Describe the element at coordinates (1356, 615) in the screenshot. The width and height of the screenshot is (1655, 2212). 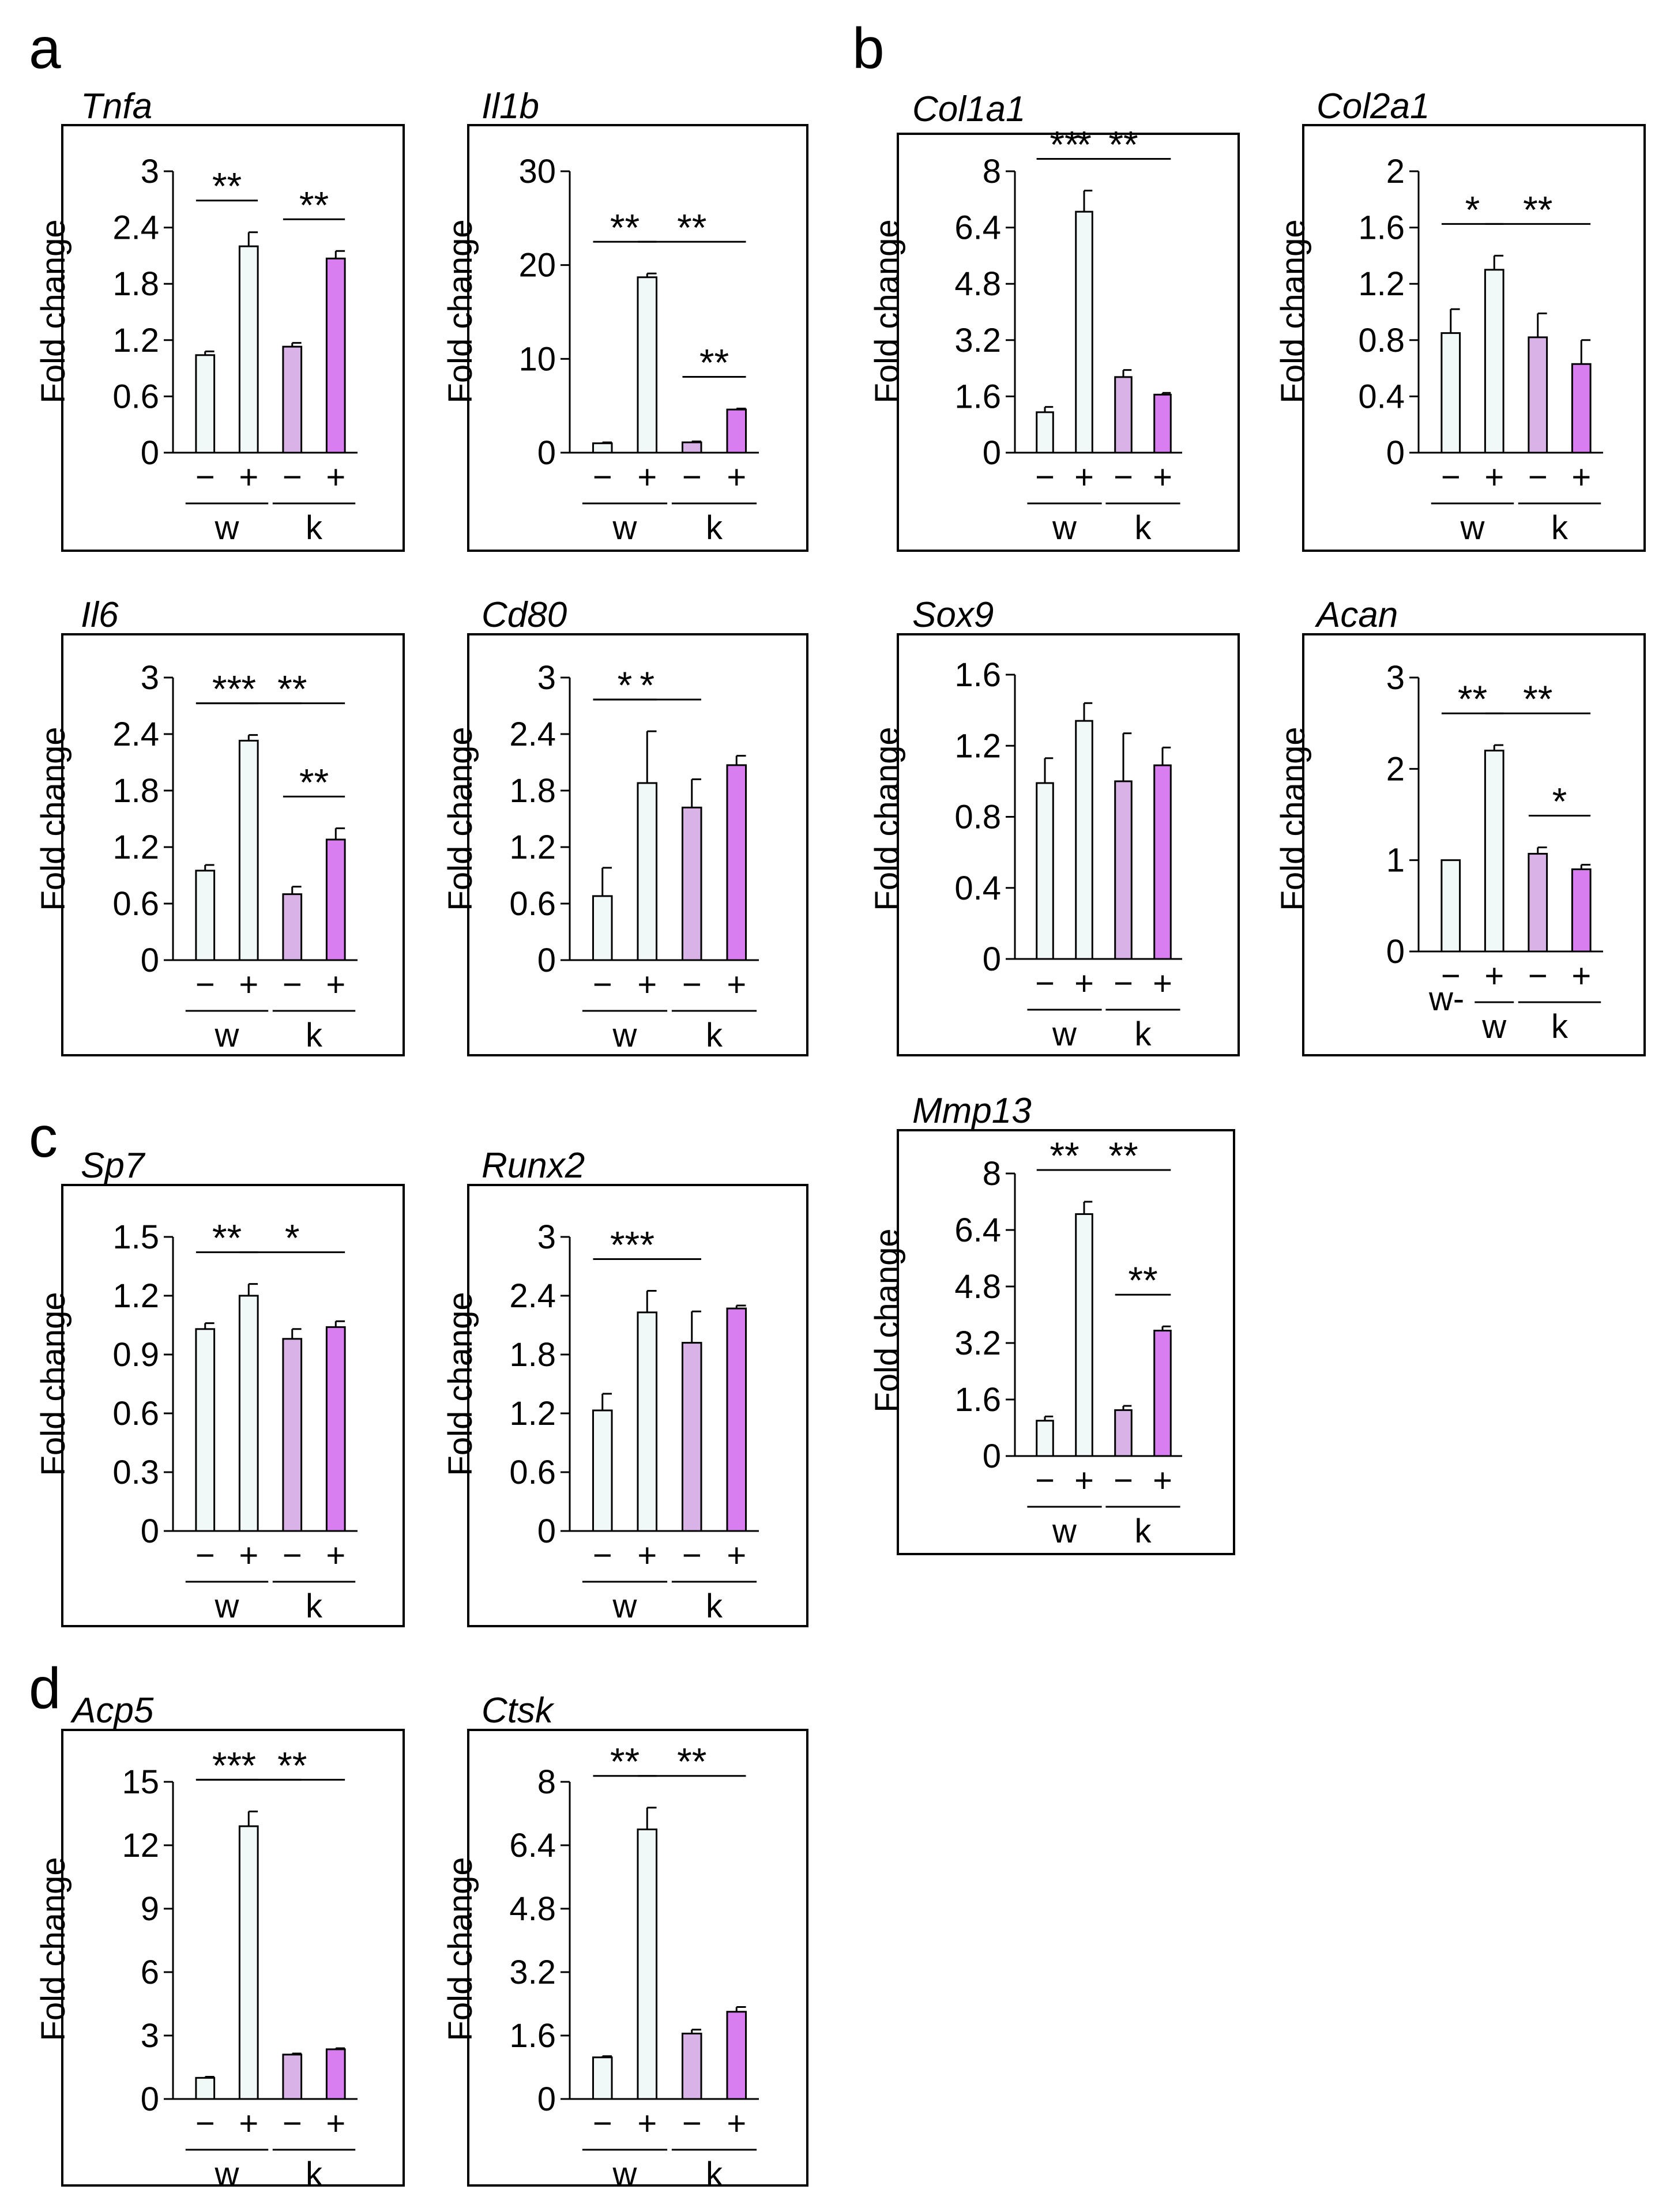
I see `gene-title: Acan` at that location.